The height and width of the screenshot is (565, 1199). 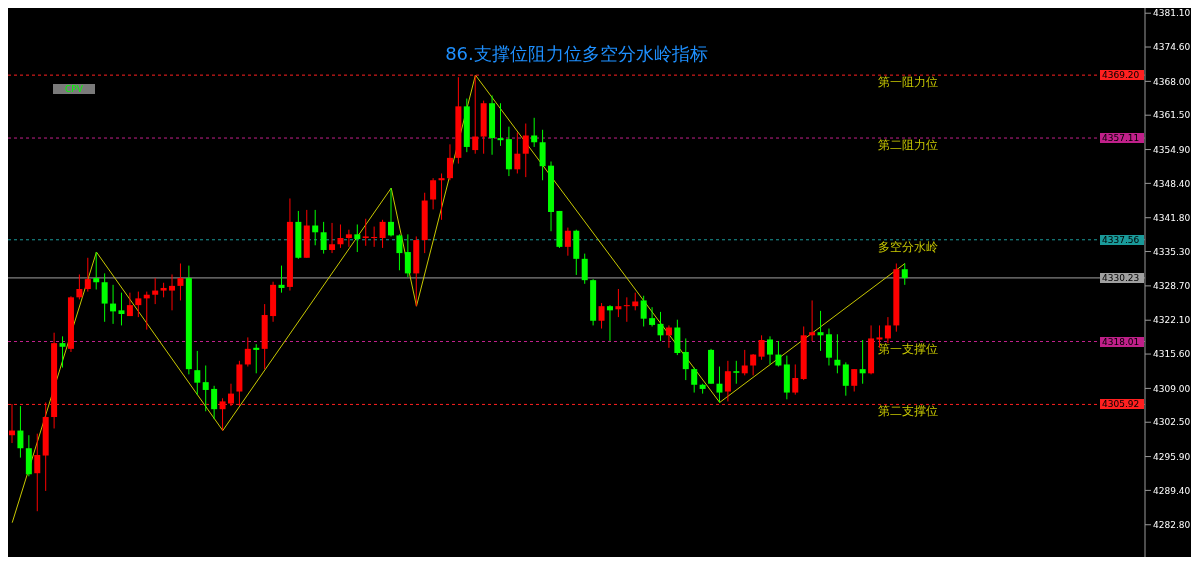 What do you see at coordinates (1122, 239) in the screenshot?
I see `annotation: 4337.56` at bounding box center [1122, 239].